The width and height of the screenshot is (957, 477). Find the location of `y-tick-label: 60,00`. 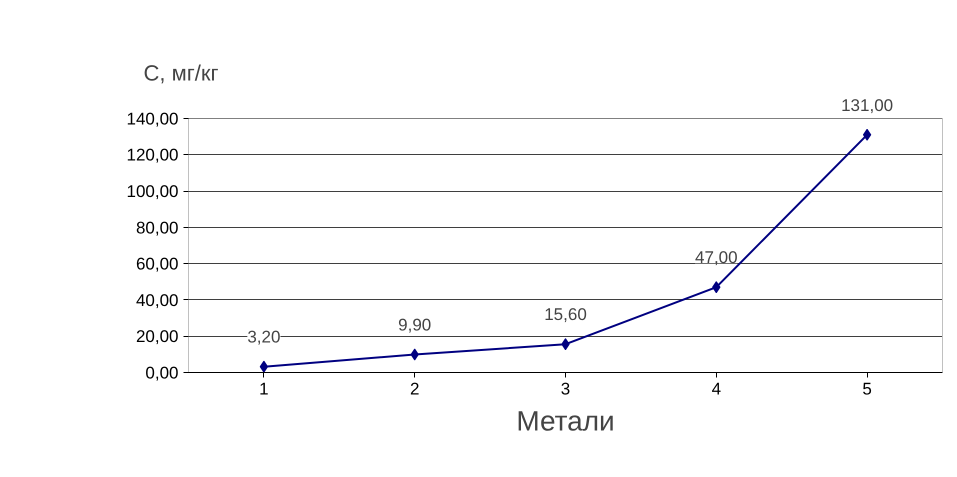

y-tick-label: 60,00 is located at coordinates (157, 264).